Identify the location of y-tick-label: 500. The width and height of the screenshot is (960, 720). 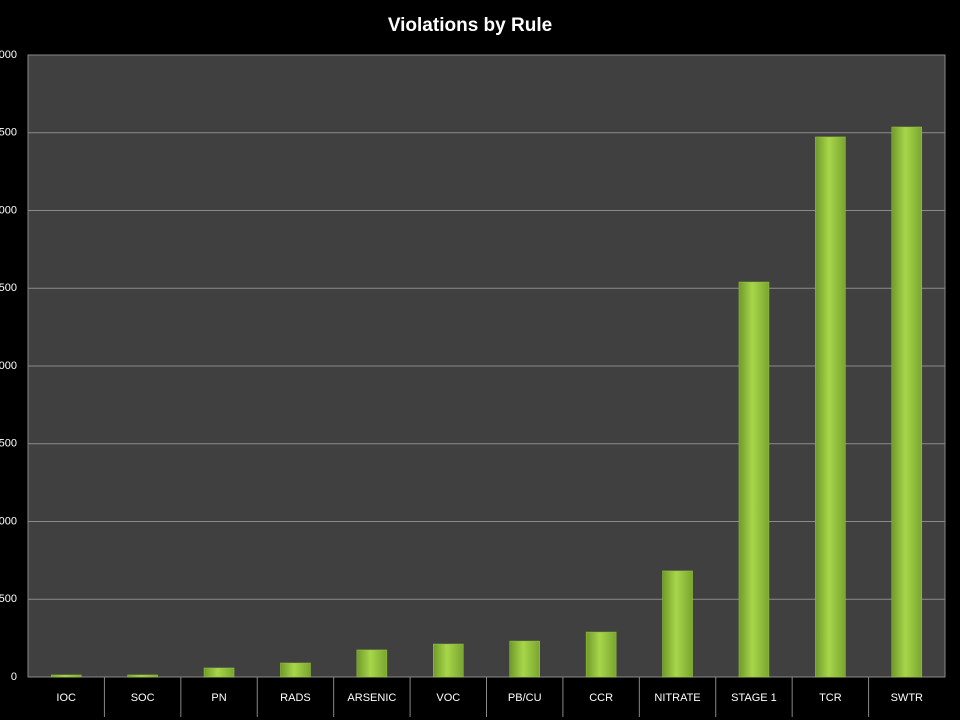
(8, 599).